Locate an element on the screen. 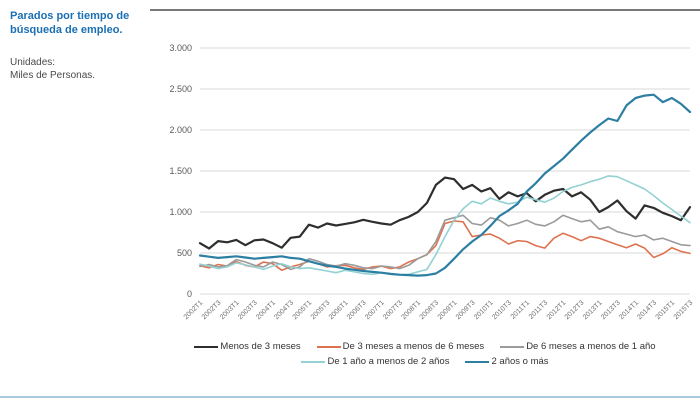 This screenshot has height=401, width=700. legend-item: De 1 año a menos de 2 años is located at coordinates (375, 361).